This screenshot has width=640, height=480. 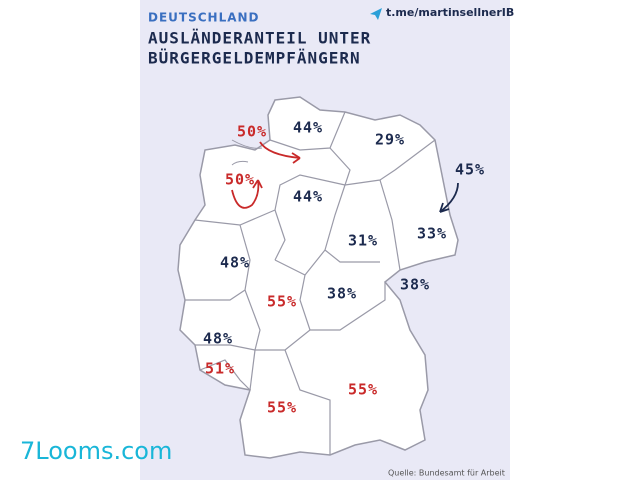 I want to click on region-share: 45%, so click(x=470, y=170).